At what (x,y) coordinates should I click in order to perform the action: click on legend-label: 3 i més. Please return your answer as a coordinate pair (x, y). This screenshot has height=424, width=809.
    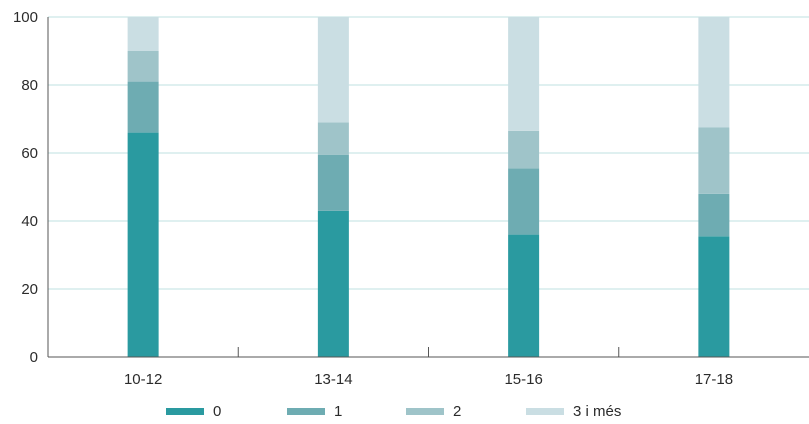
    Looking at the image, I should click on (597, 411).